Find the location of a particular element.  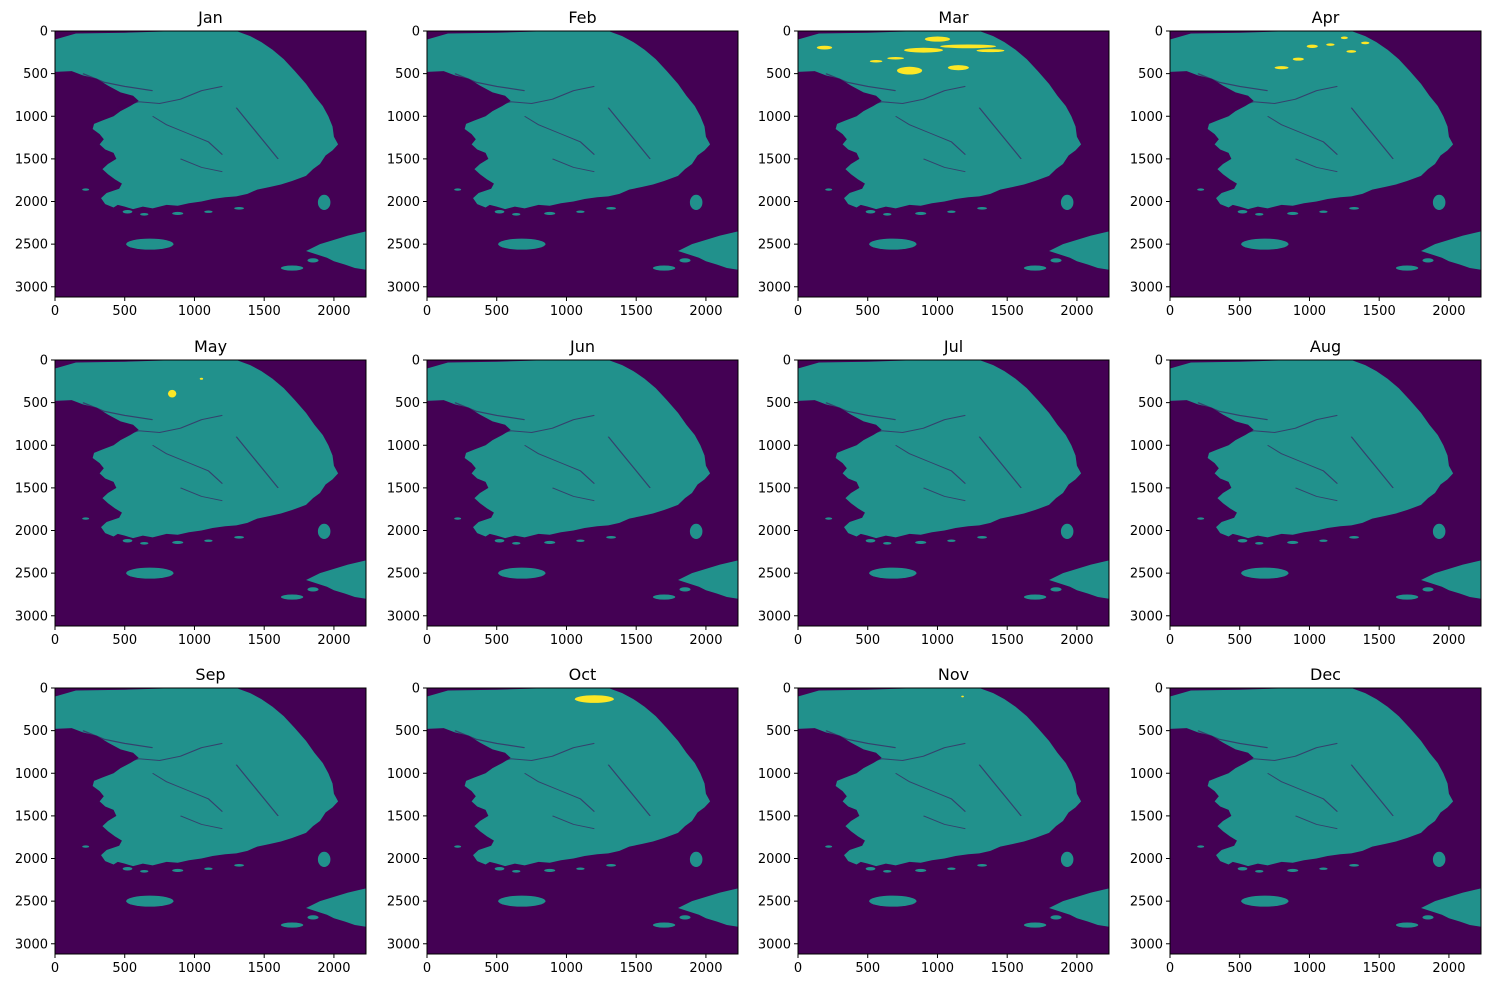

panel-title: May is located at coordinates (210, 346).